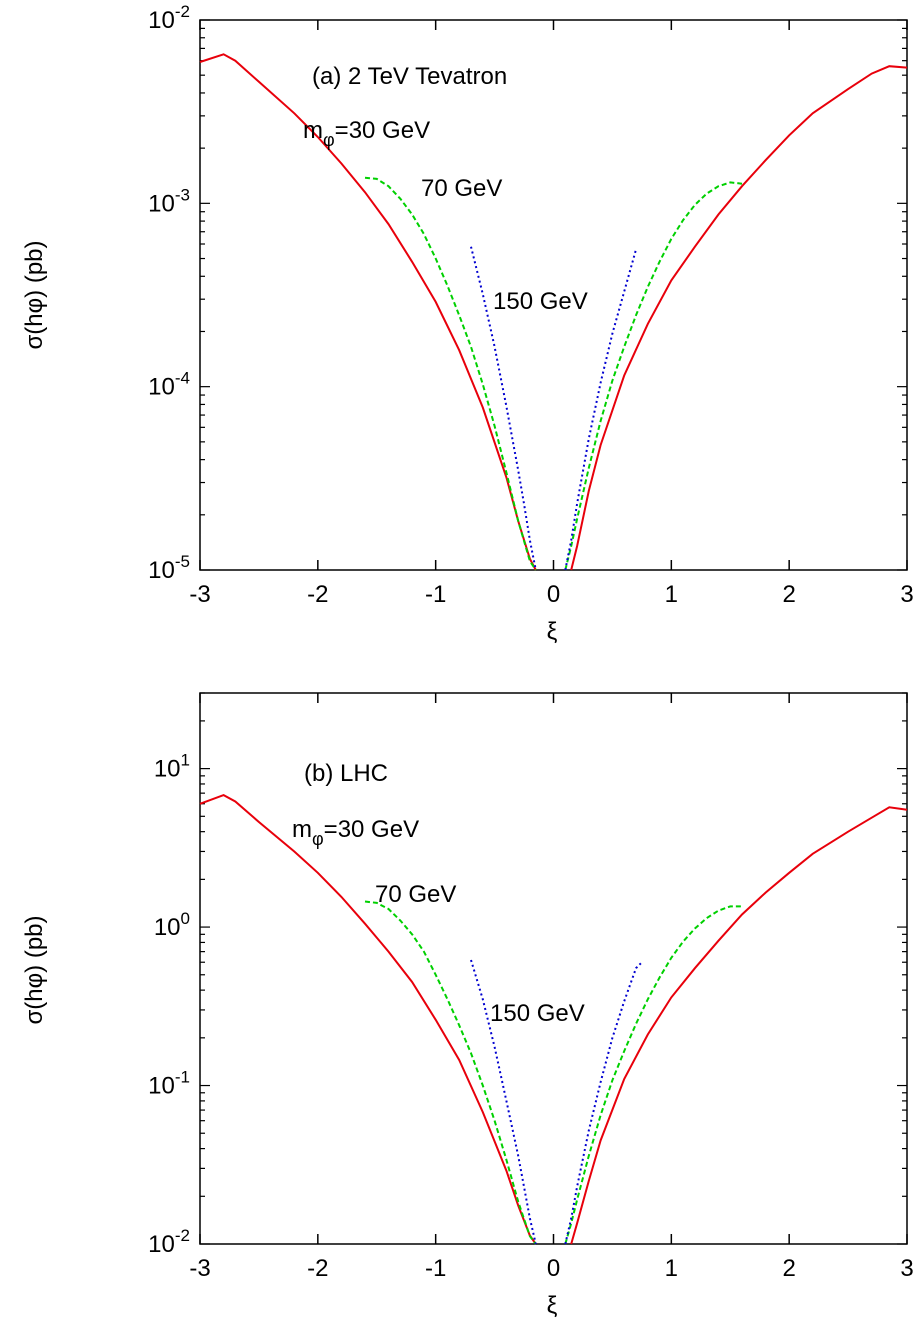  Describe the element at coordinates (172, 925) in the screenshot. I see `y-tick-label: 10⁰` at that location.